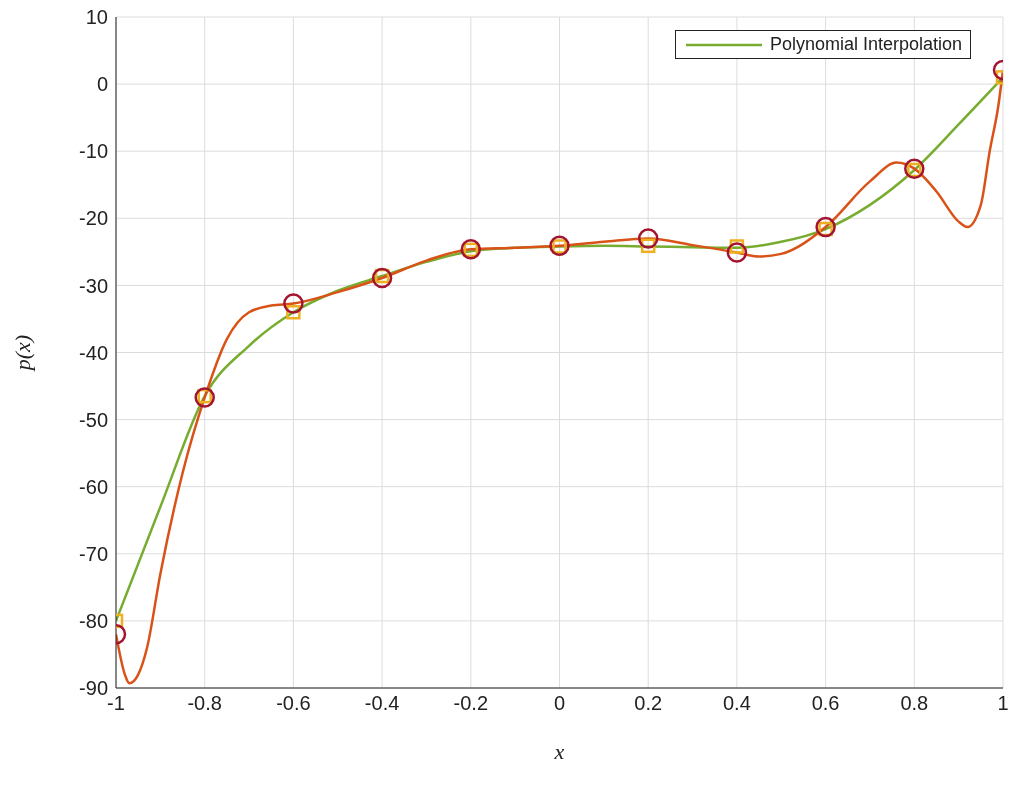 The width and height of the screenshot is (1023, 790). What do you see at coordinates (204, 703) in the screenshot?
I see `x-tick-label: -0.8` at bounding box center [204, 703].